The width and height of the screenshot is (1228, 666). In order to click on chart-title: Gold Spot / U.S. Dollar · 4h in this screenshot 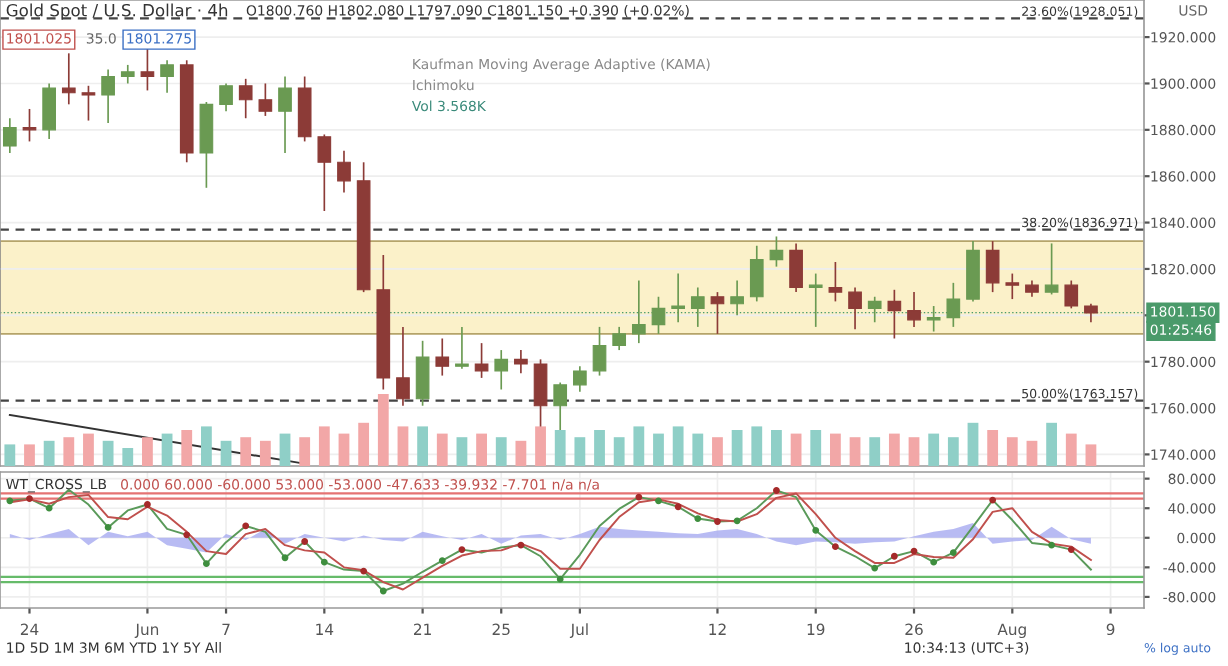, I will do `click(117, 11)`.